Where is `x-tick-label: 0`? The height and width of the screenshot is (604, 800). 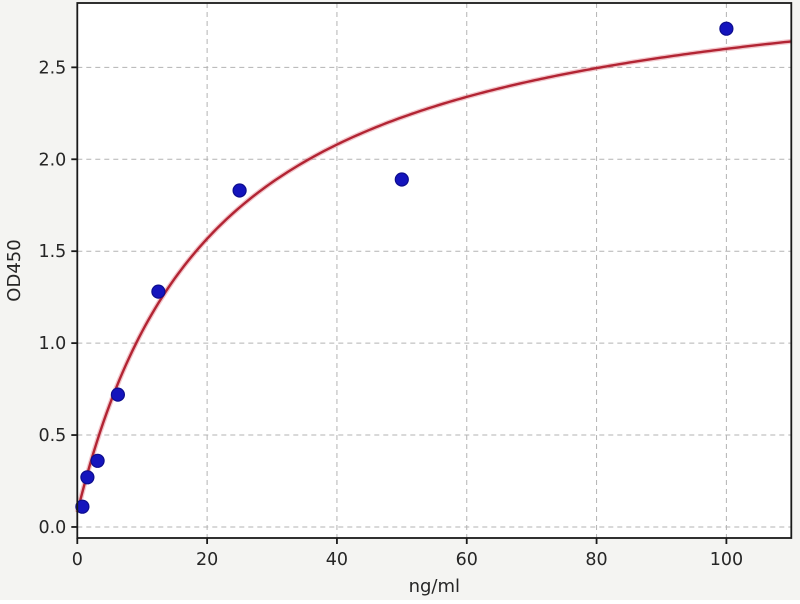
x-tick-label: 0 is located at coordinates (77, 560).